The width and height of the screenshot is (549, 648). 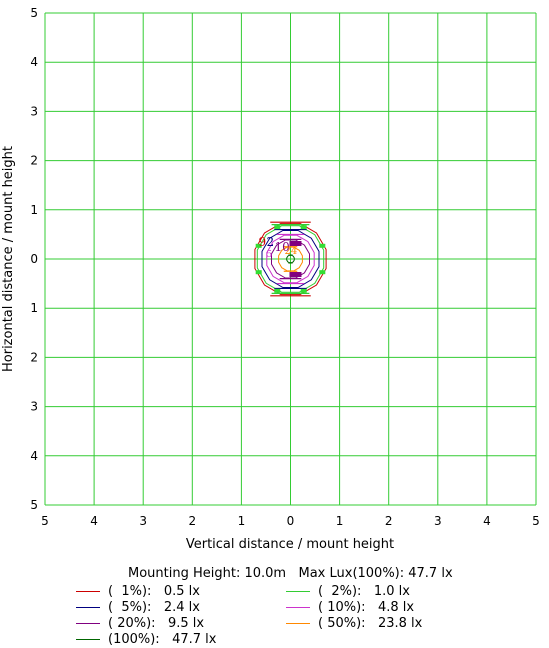 I want to click on legend-percent: ( 1%):, so click(x=130, y=591).